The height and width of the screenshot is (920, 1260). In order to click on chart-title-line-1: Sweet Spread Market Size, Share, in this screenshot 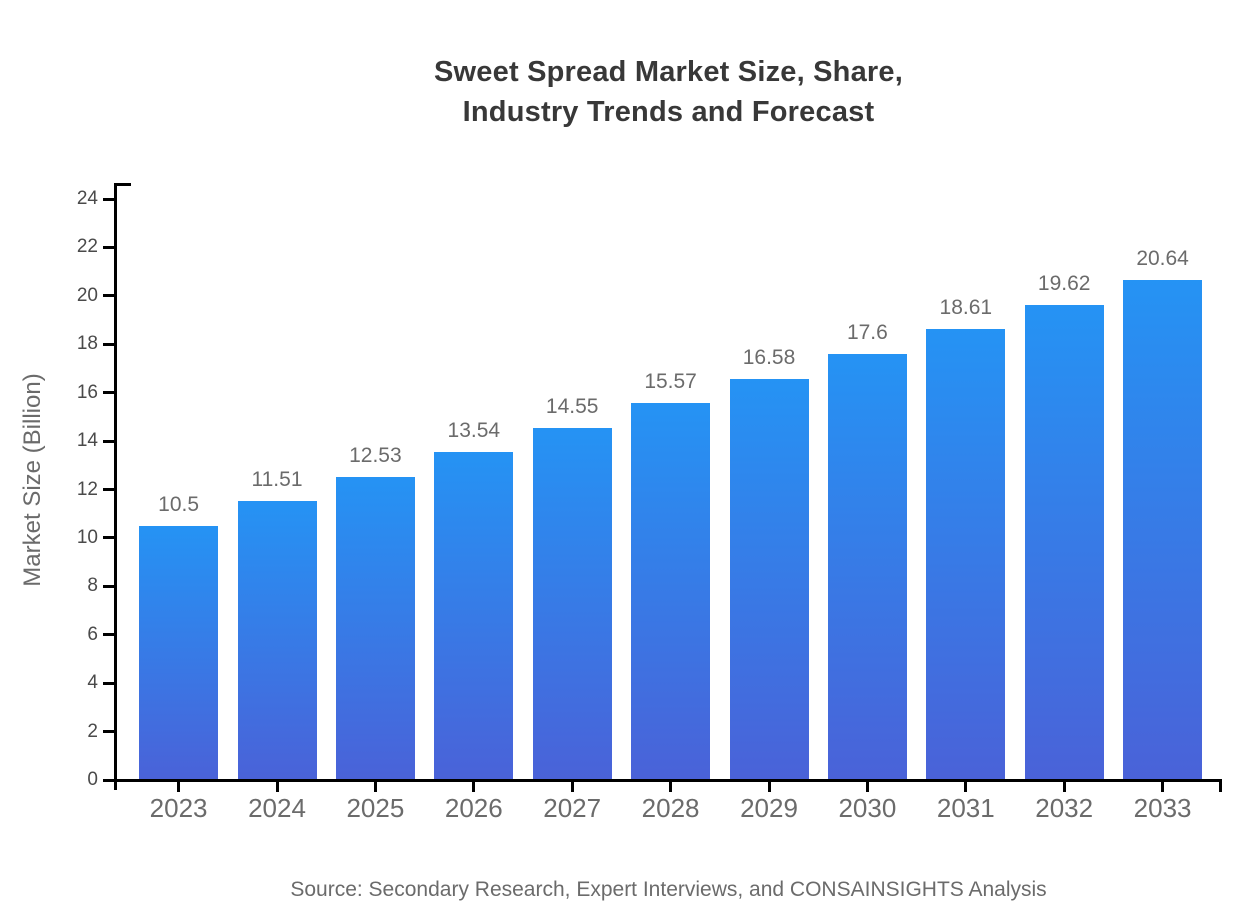, I will do `click(668, 72)`.